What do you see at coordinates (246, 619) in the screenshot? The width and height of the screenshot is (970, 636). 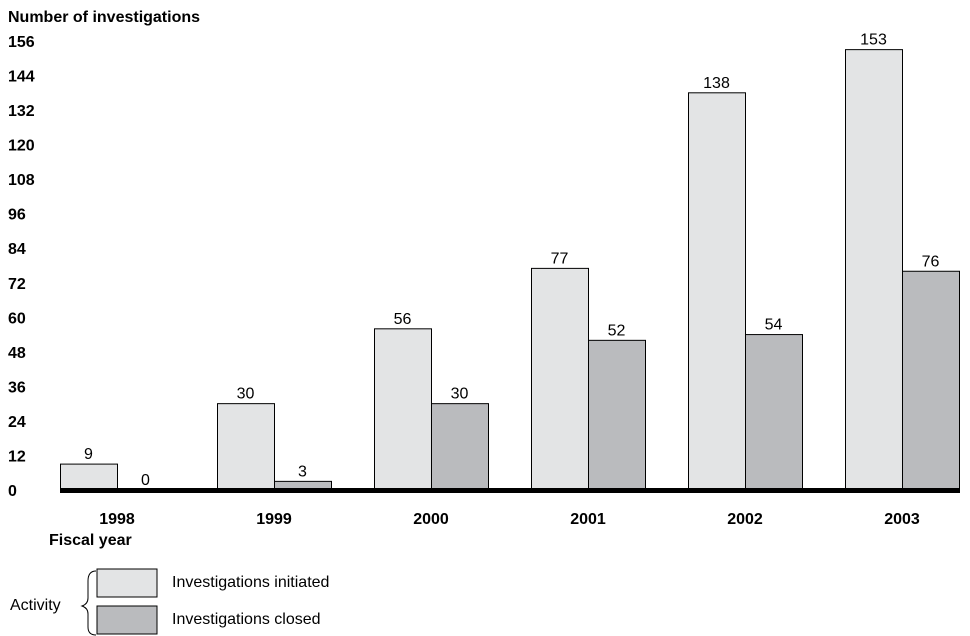 I see `legend-label-closed: Investigations closed` at bounding box center [246, 619].